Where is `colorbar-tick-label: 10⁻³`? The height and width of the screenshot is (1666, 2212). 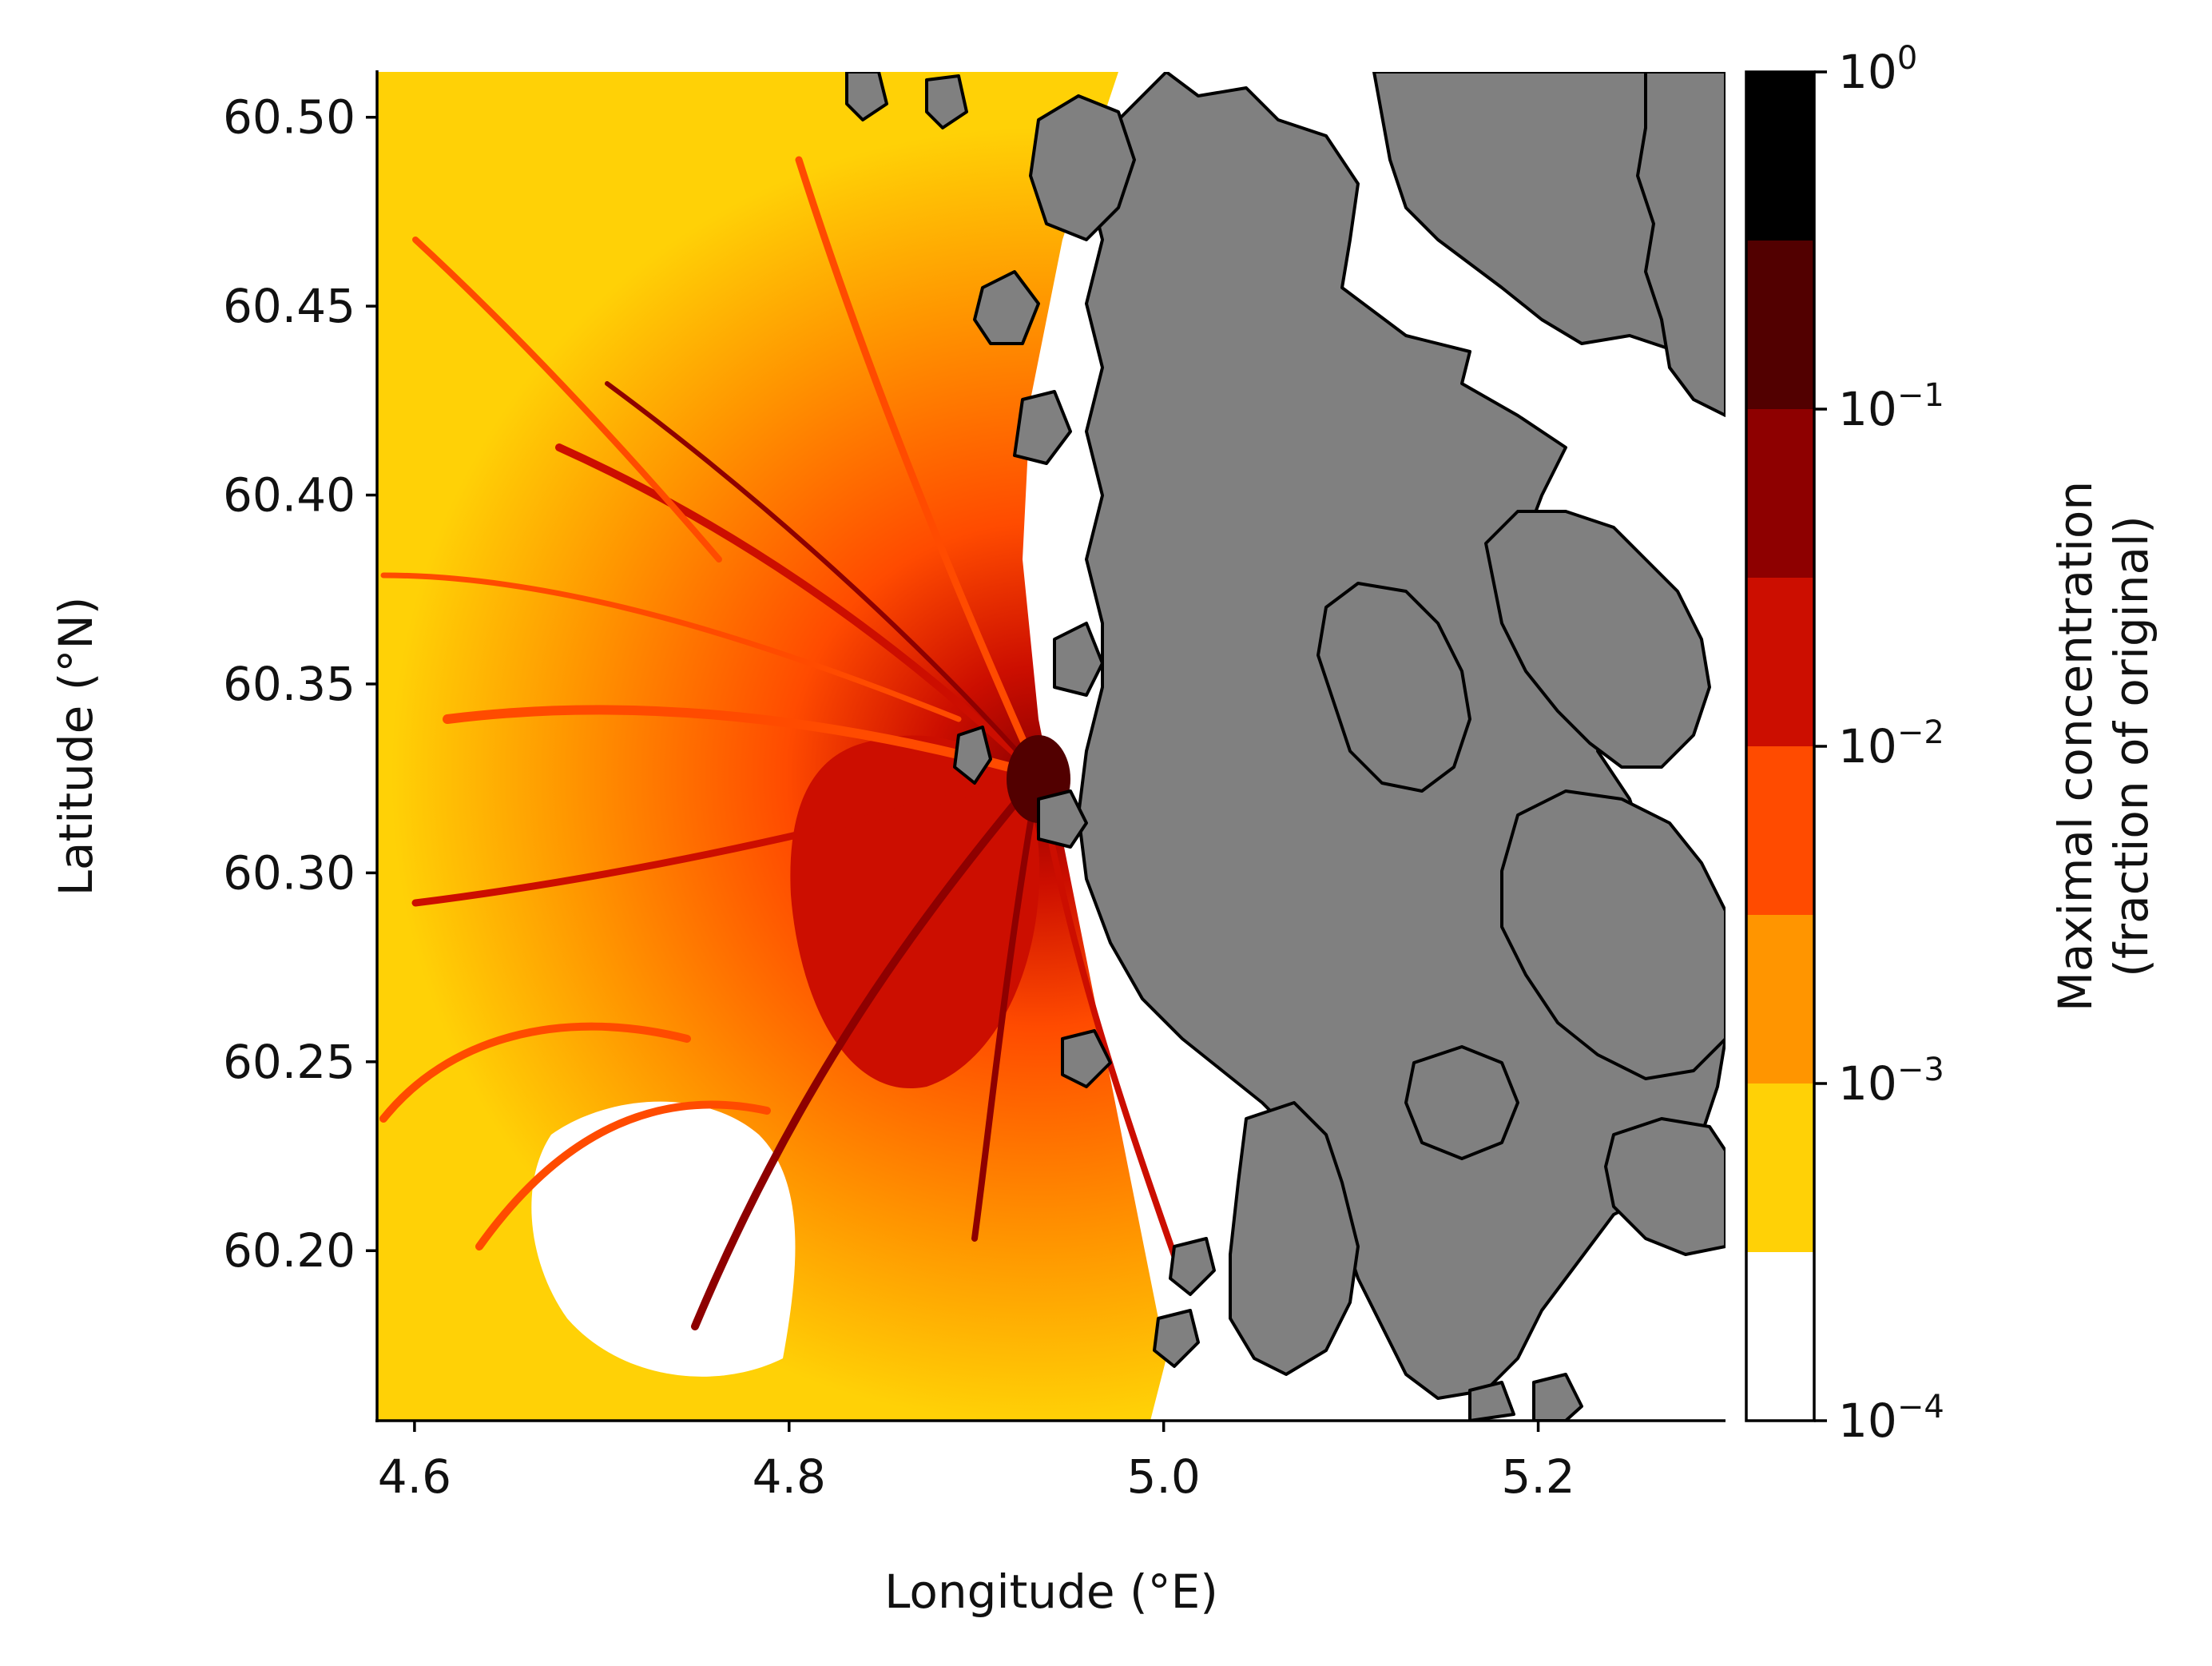
colorbar-tick-label: 10⁻³ is located at coordinates (1891, 1081).